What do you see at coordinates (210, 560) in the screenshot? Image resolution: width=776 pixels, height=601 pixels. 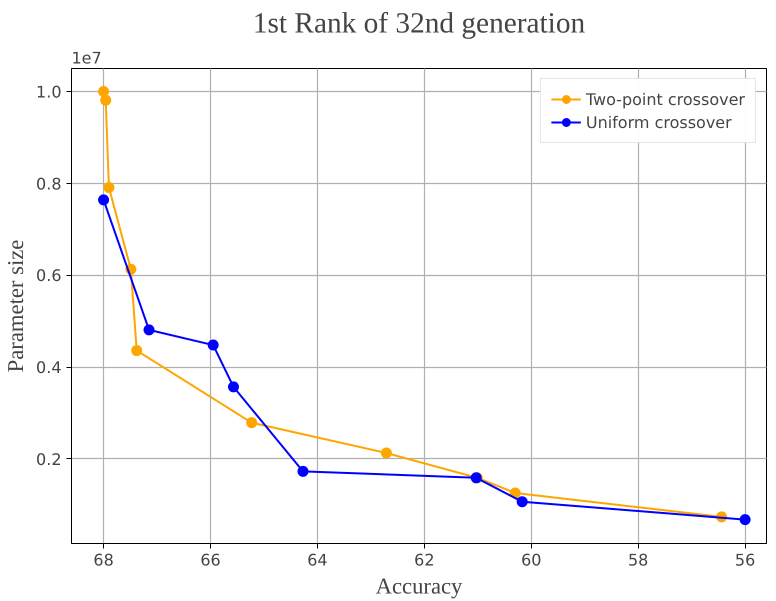 I see `x-tick-label: 66` at bounding box center [210, 560].